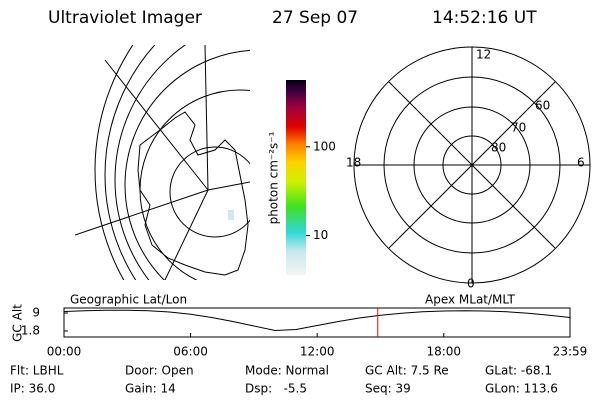 Image resolution: width=600 pixels, height=400 pixels. What do you see at coordinates (296, 177) in the screenshot?
I see `colorbar` at bounding box center [296, 177].